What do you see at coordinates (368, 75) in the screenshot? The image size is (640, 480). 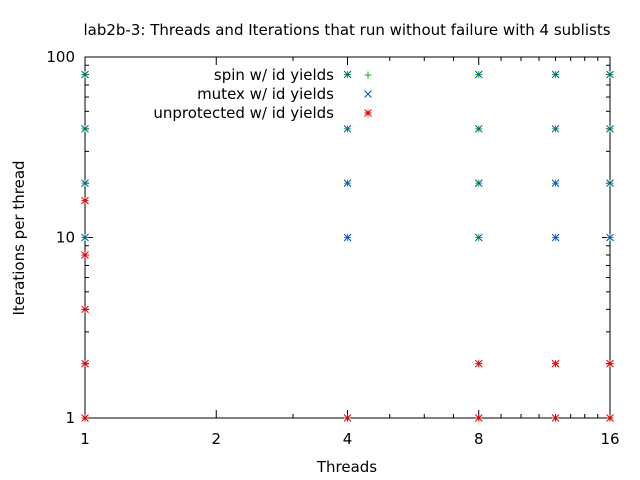 I see `legend-marker-spin-w-id-yields` at bounding box center [368, 75].